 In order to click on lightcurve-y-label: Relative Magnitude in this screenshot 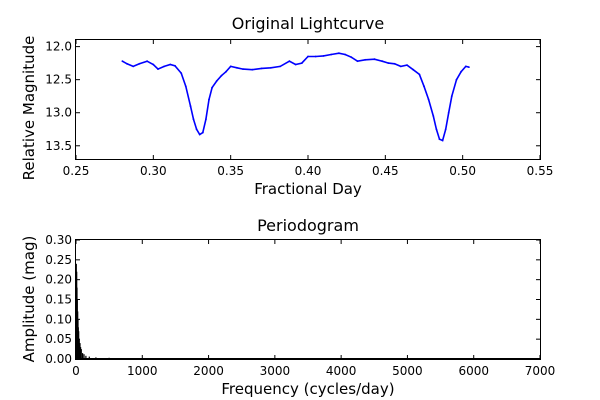, I will do `click(29, 108)`.